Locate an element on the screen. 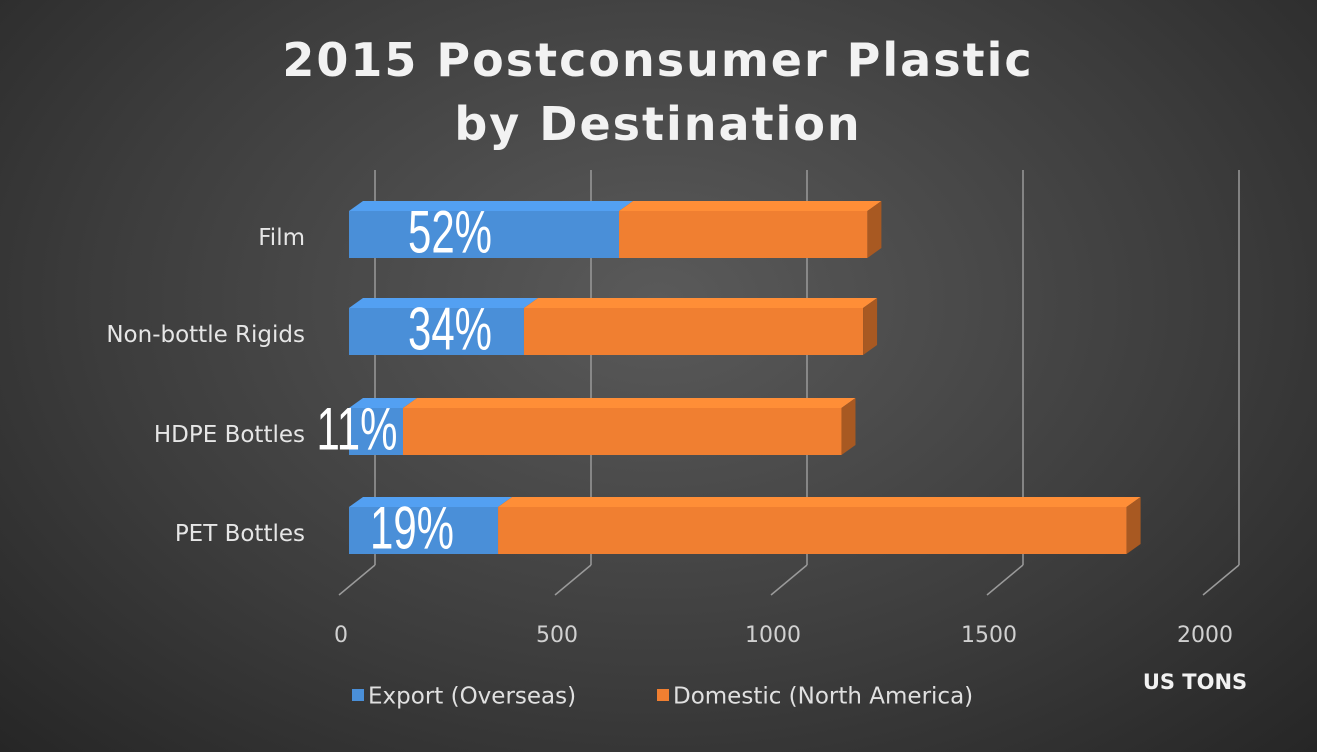  y-tick-label: Non-bottle Rigids is located at coordinates (205, 335).